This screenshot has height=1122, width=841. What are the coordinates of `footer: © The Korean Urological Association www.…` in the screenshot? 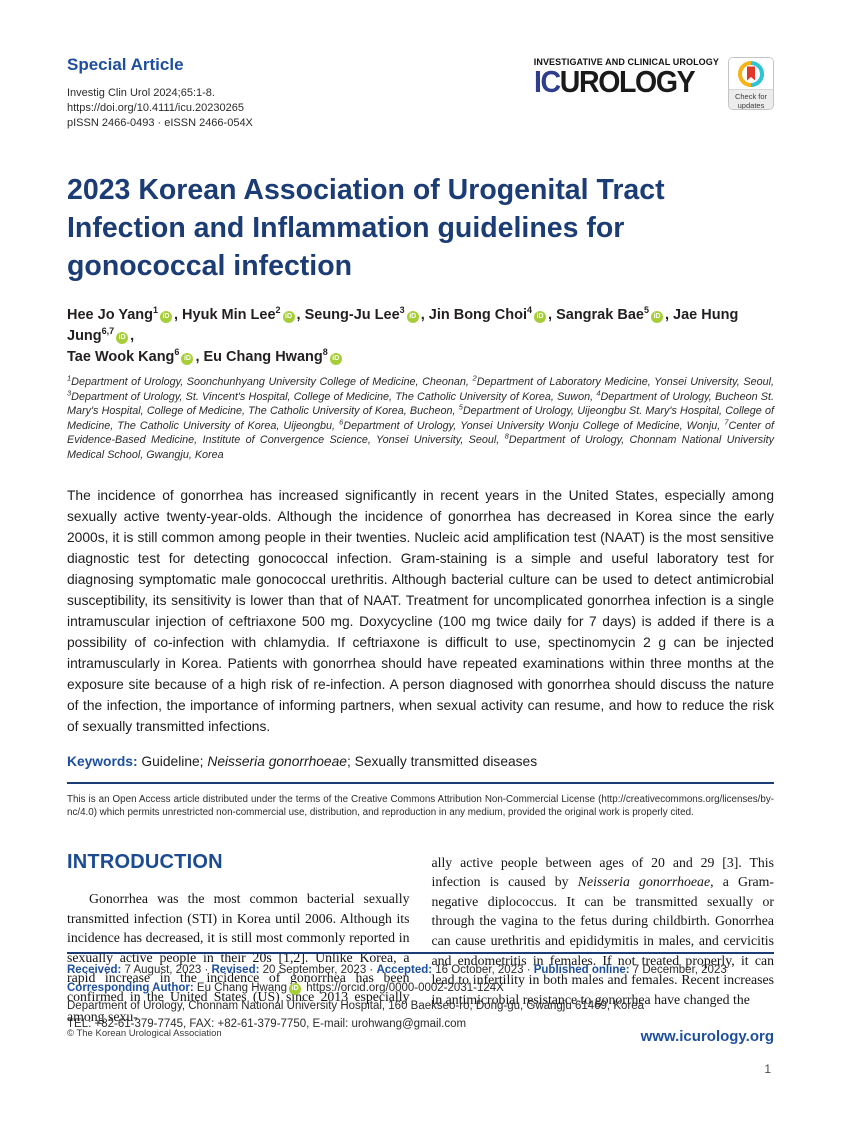 It's located at (420, 1036).